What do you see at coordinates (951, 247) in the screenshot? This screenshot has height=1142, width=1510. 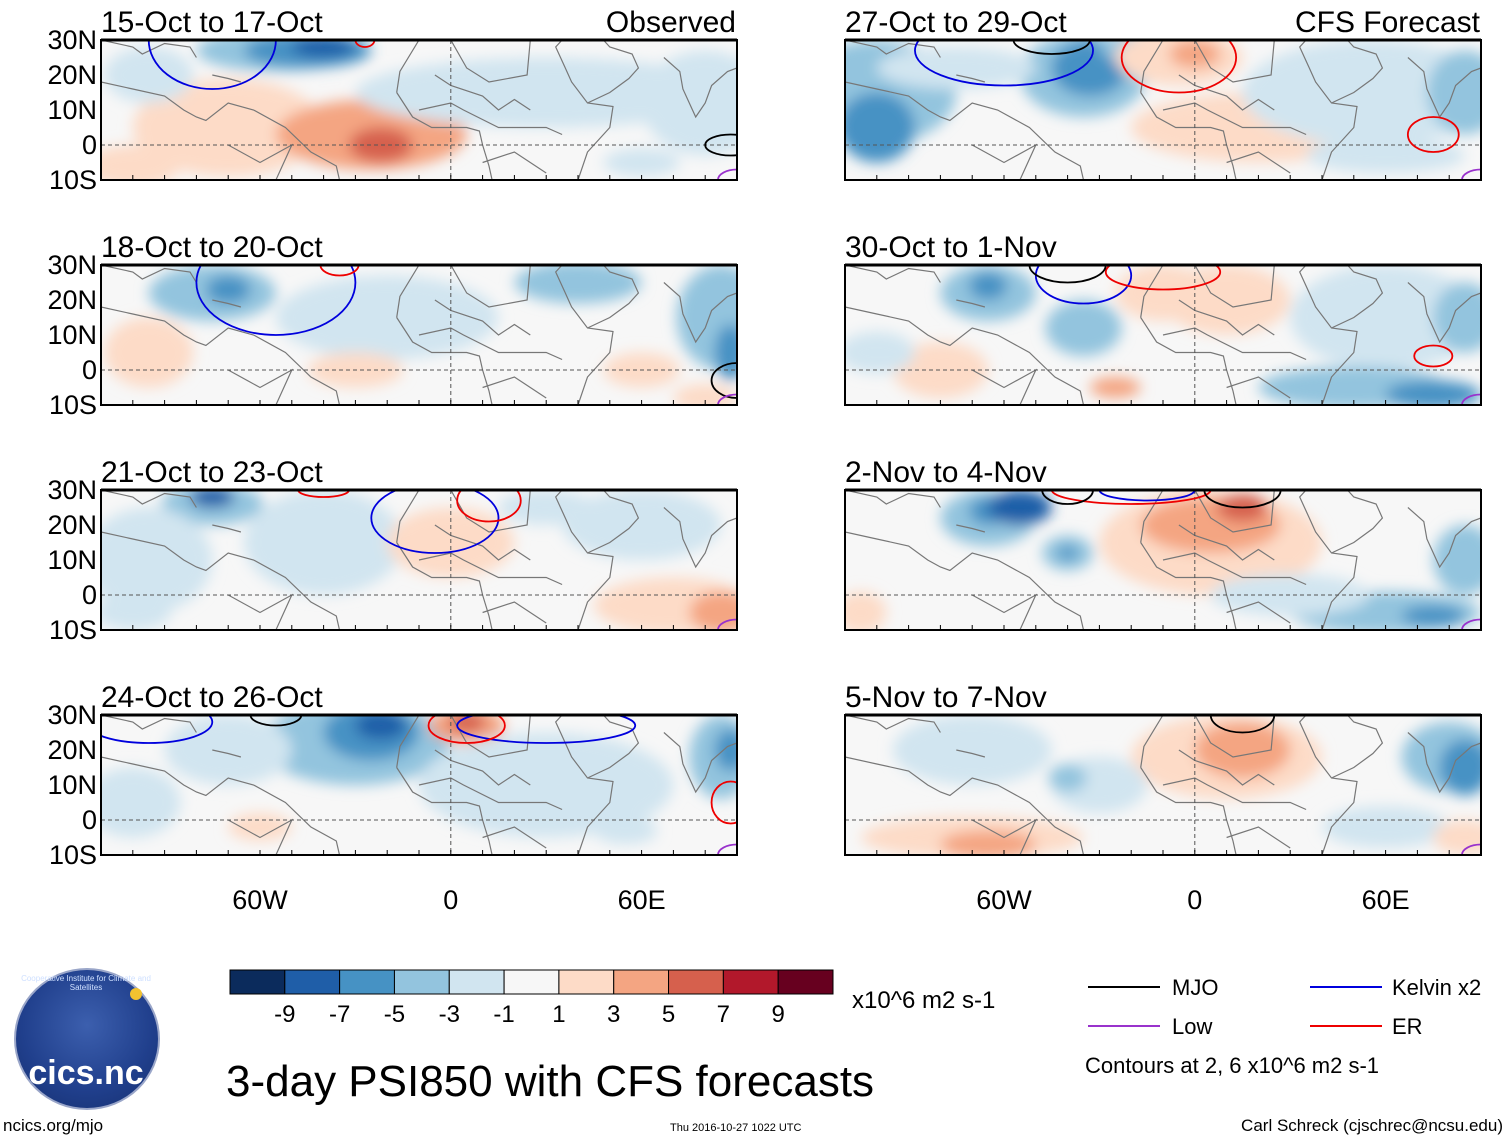 I see `panel-title: 30-Oct to 1-Nov` at bounding box center [951, 247].